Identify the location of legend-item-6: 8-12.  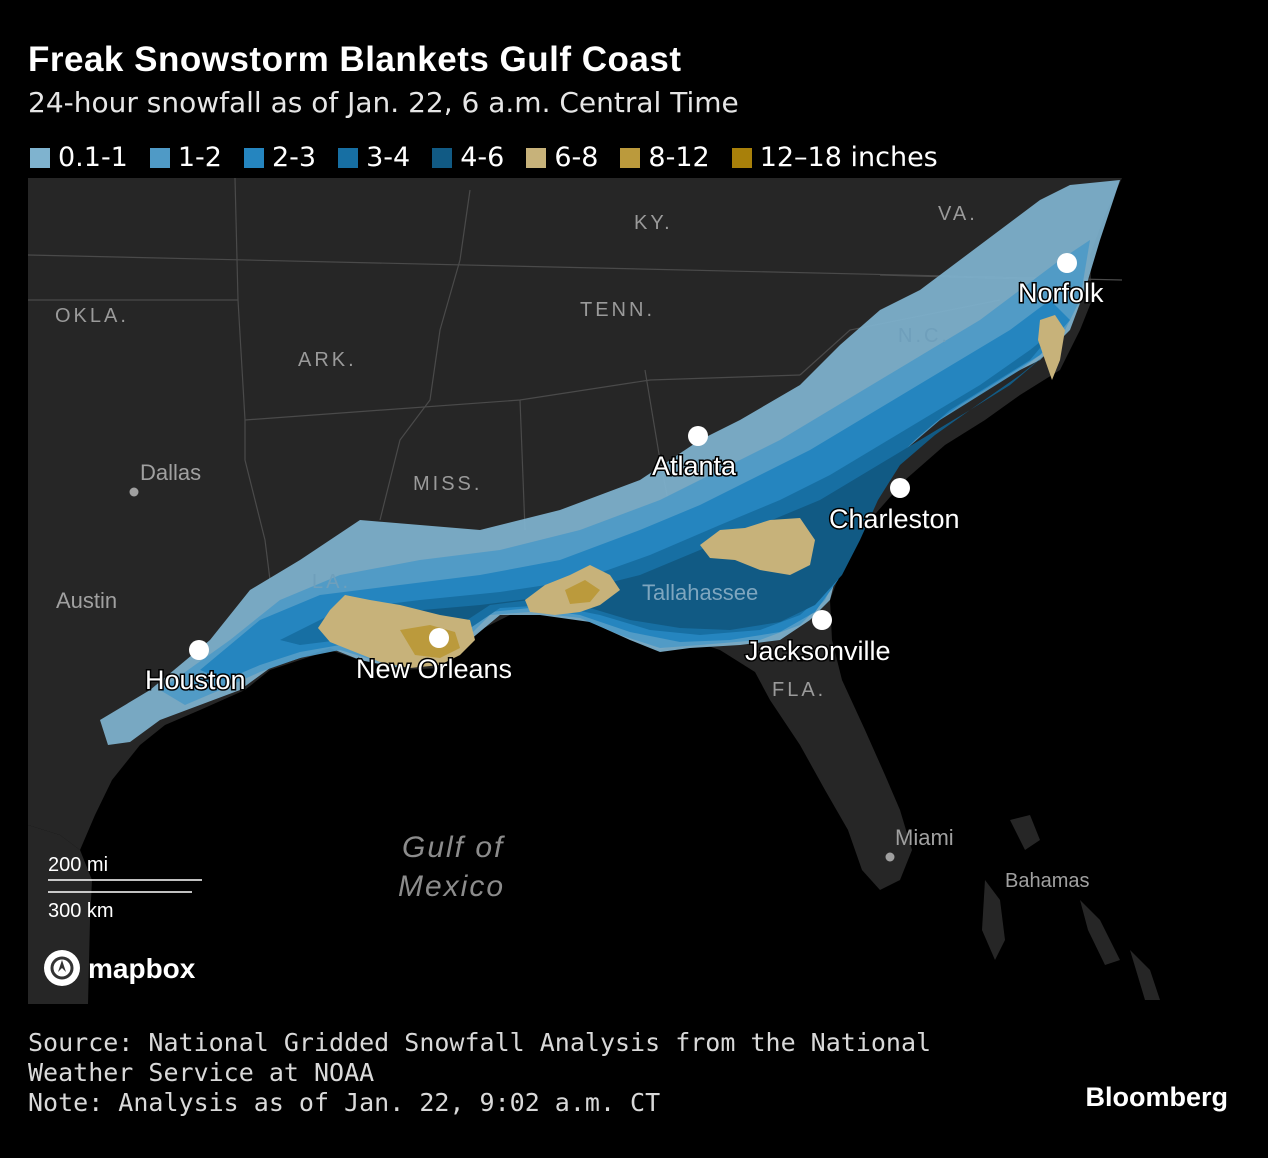
(665, 157).